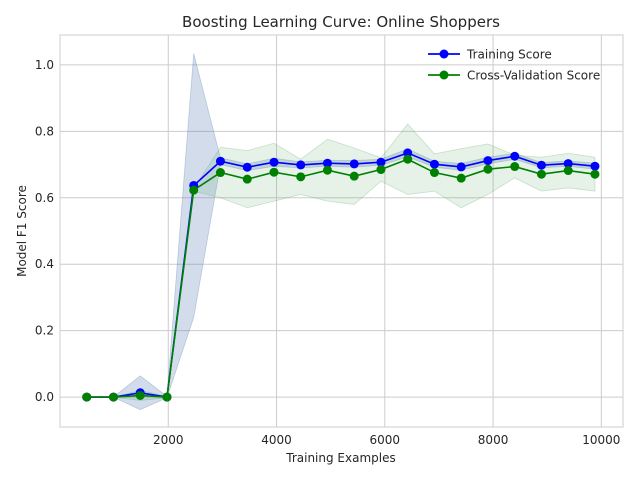 The image size is (640, 480). I want to click on y-axis-label: Model F1 Score, so click(22, 231).